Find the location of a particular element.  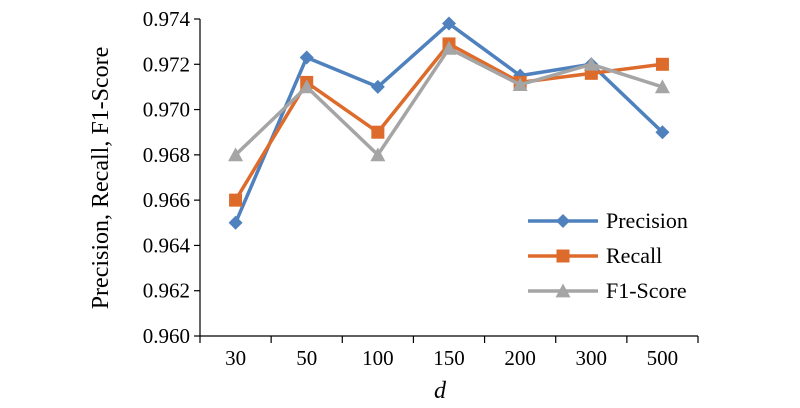

x-tick-label: 200 is located at coordinates (520, 358).